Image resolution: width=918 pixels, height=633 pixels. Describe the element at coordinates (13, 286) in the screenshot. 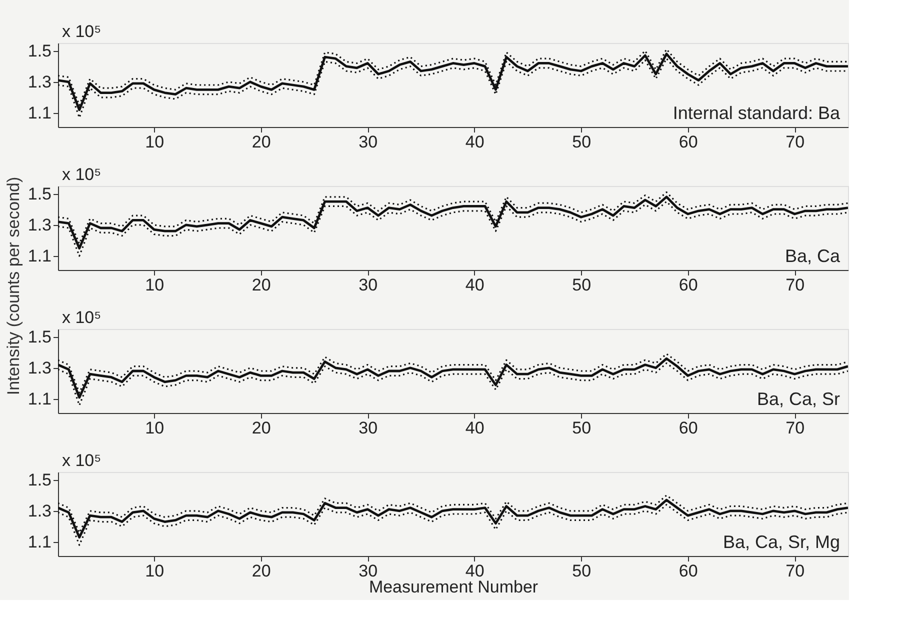

I see `y-axis-title: Intensity (counts per second)` at that location.